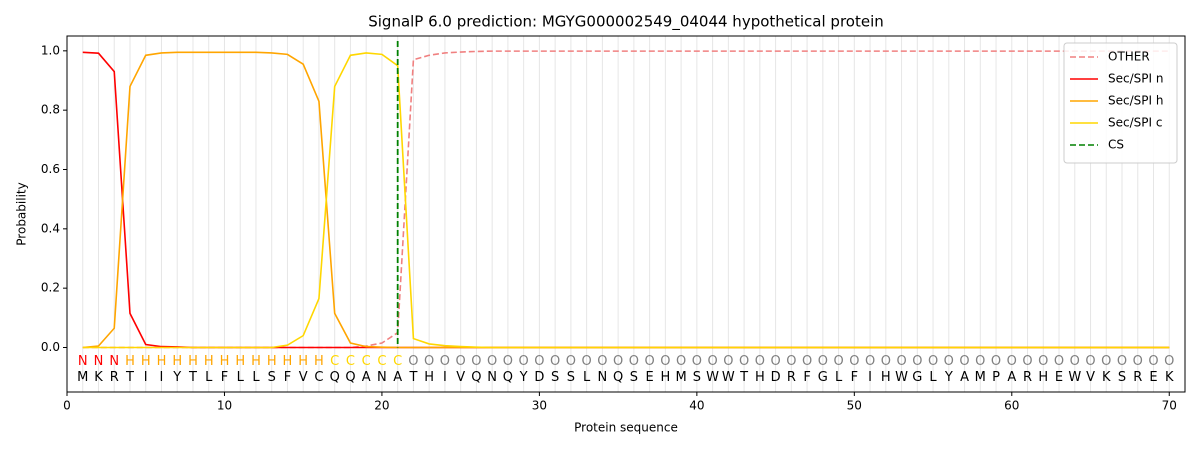 This screenshot has width=1200, height=454. What do you see at coordinates (571, 377) in the screenshot?
I see `residue-label: S` at bounding box center [571, 377].